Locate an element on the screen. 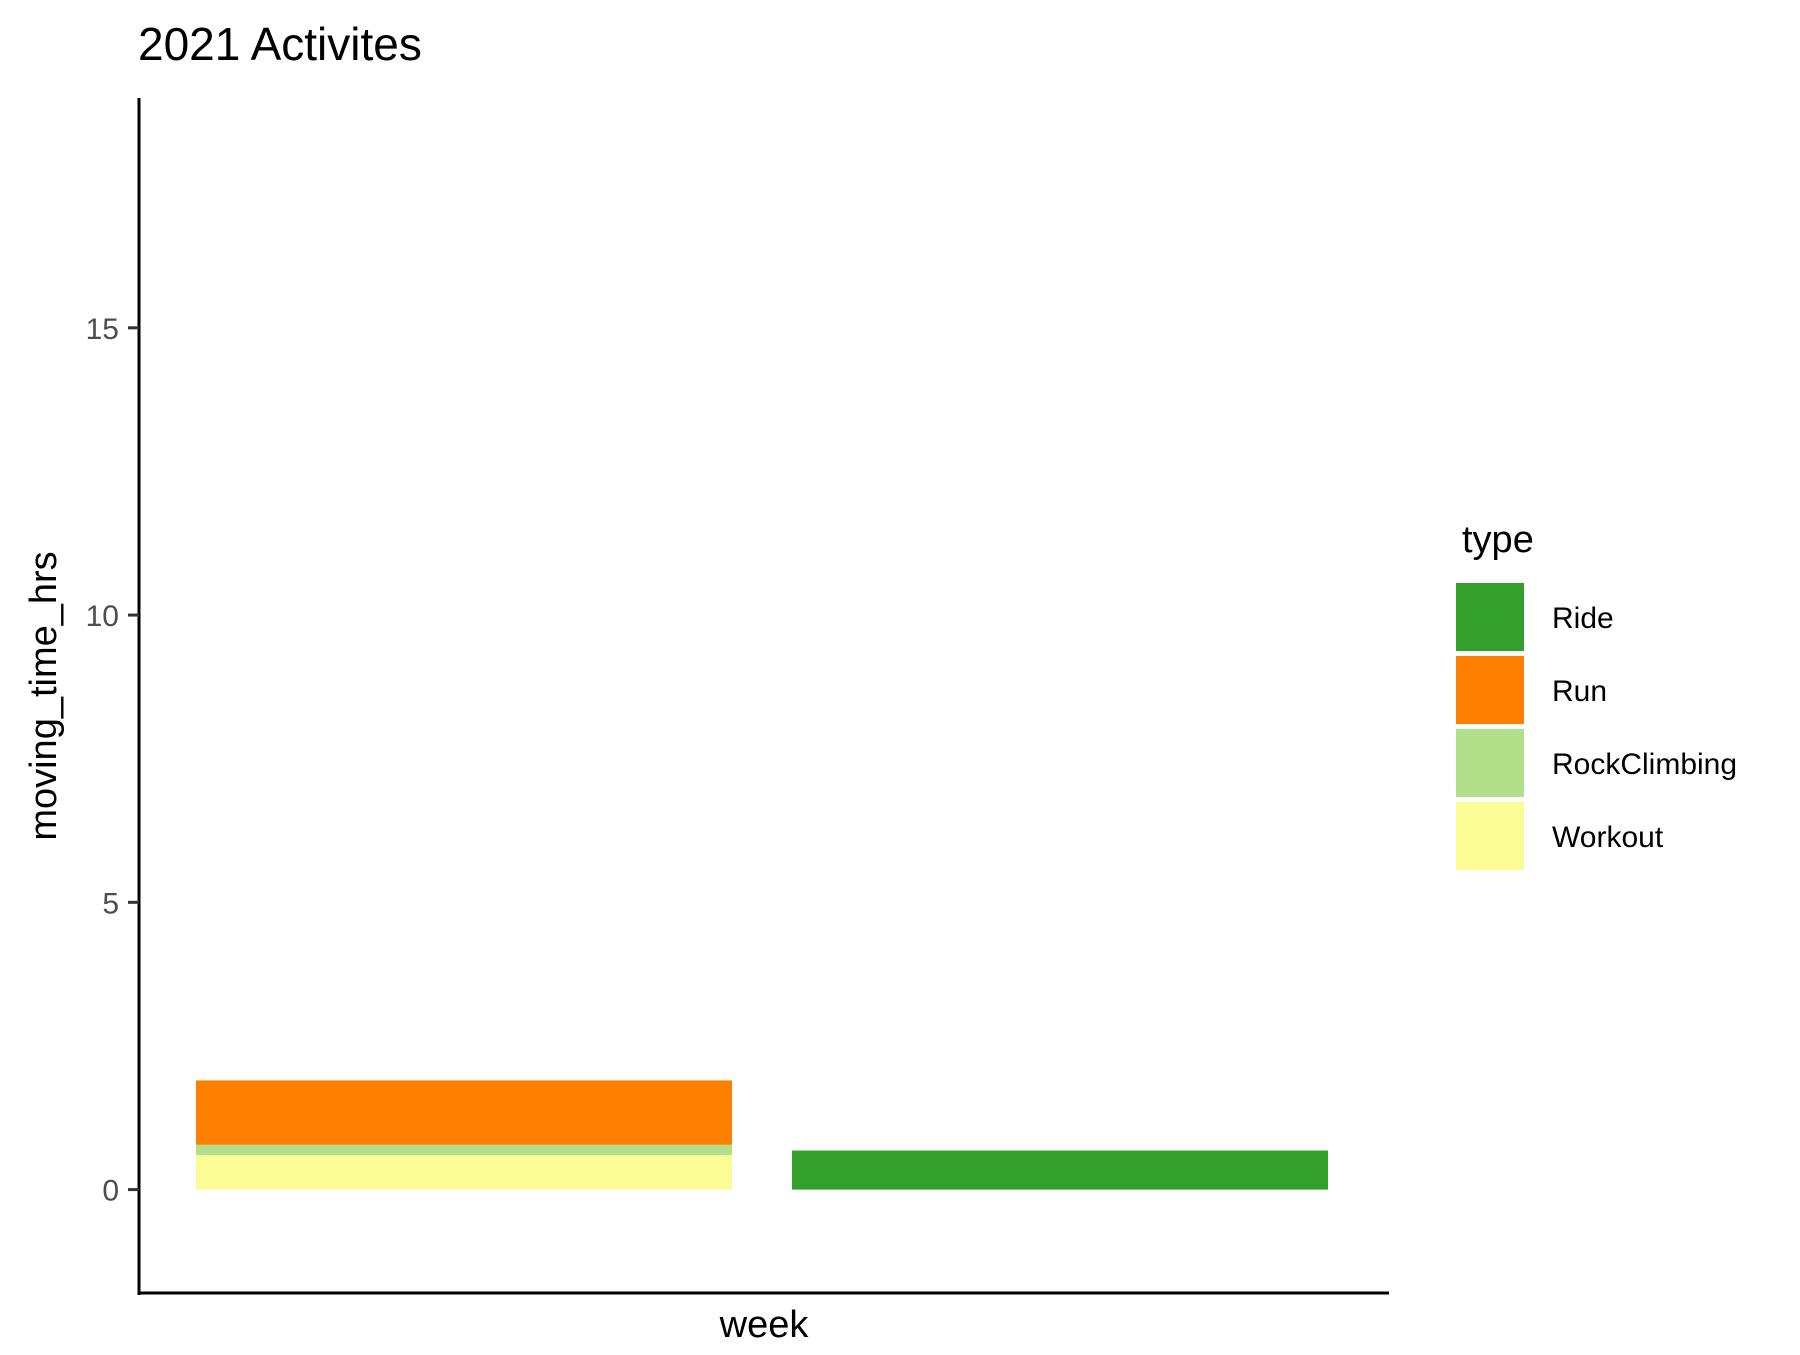 The height and width of the screenshot is (1355, 1800). chart-title: 2021 Activites is located at coordinates (280, 44).